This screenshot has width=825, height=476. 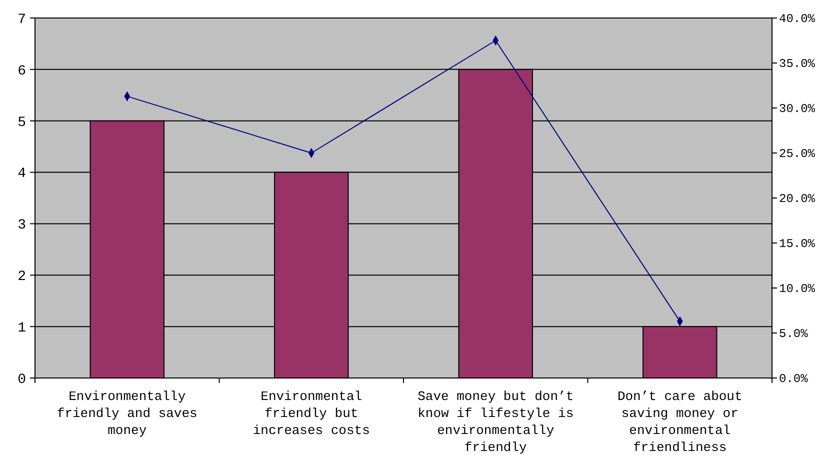 What do you see at coordinates (22, 226) in the screenshot?
I see `y-tick-label: 3` at bounding box center [22, 226].